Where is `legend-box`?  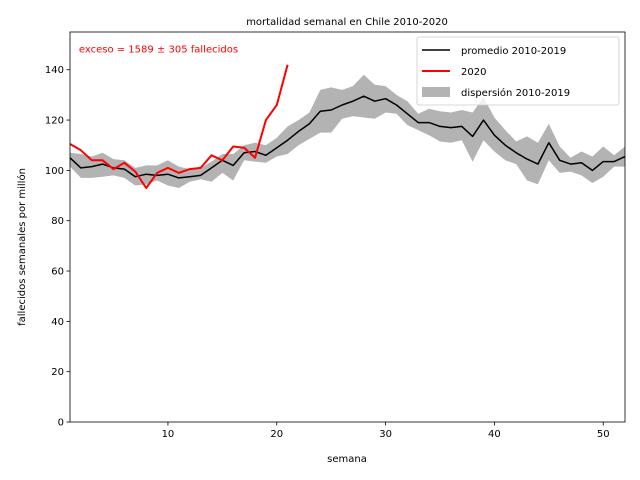
legend-box is located at coordinates (518, 71).